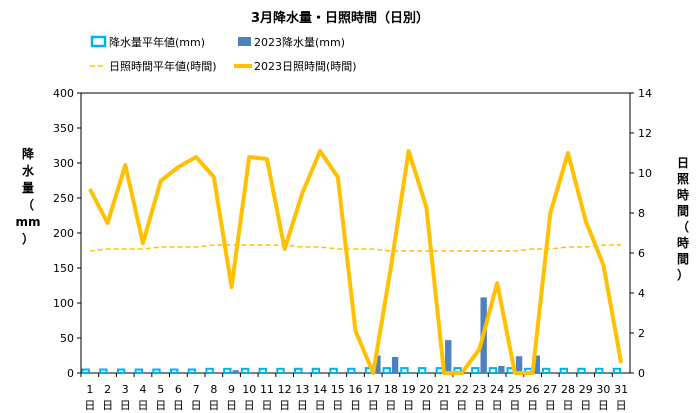 The image size is (700, 413). I want to click on x-tick-label: 31, so click(621, 389).